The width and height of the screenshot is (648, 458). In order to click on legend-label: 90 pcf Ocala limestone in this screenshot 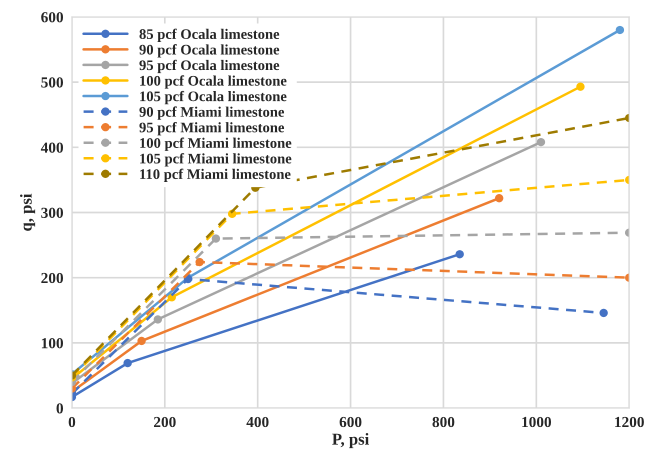, I will do `click(209, 51)`.